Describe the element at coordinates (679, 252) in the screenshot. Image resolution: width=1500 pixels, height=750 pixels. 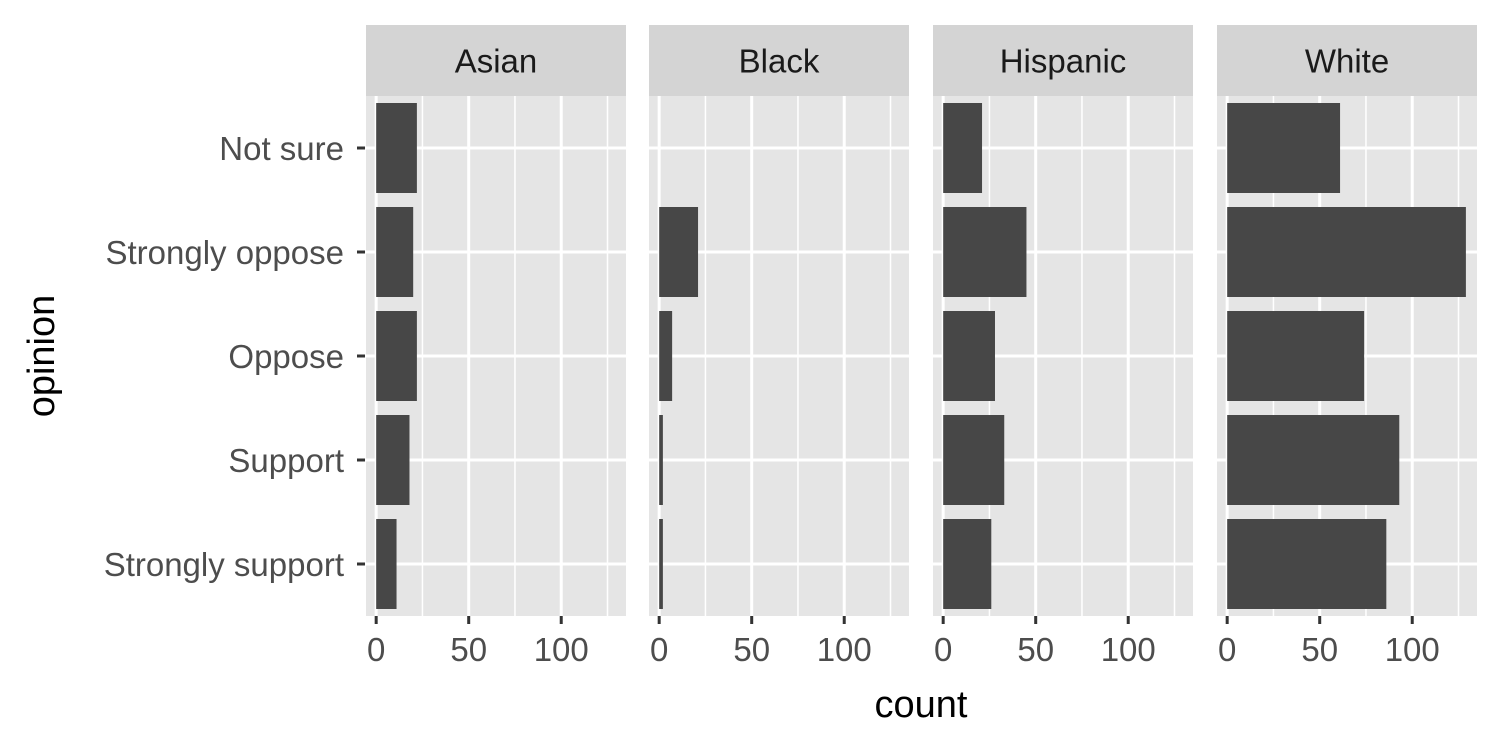
I see `bar-black-strongly-oppose` at that location.